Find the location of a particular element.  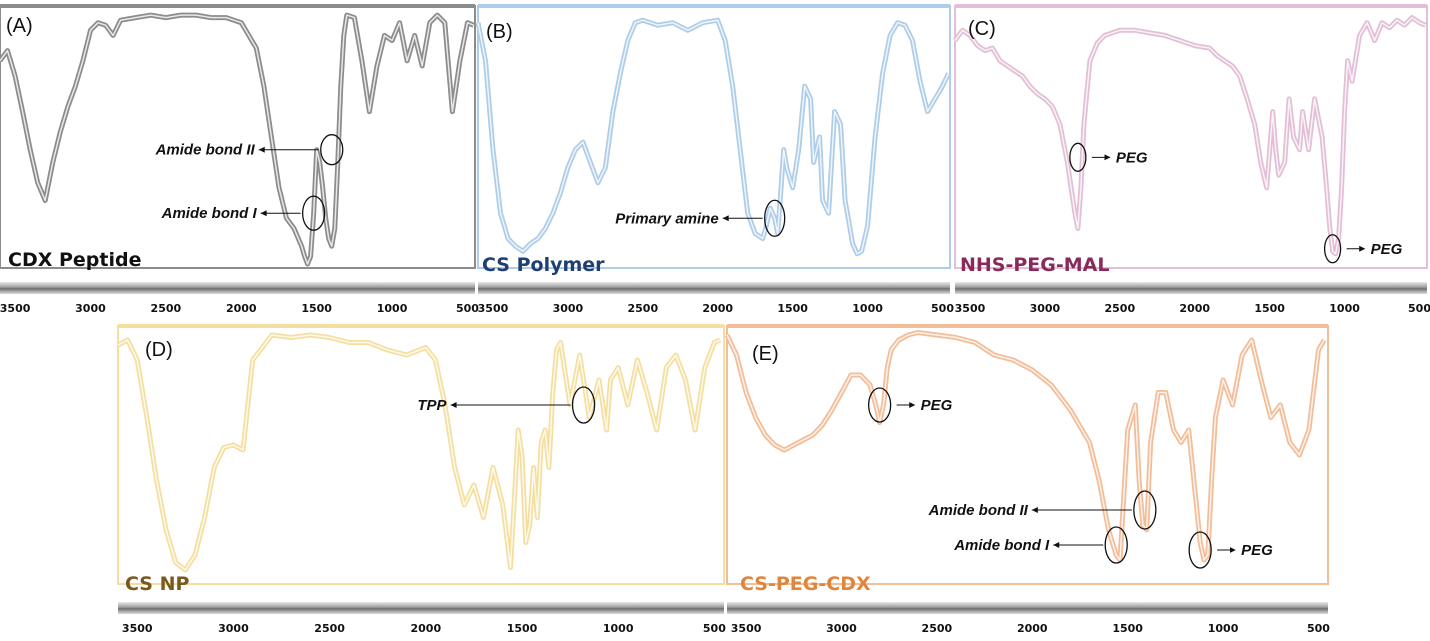

annotation-label: Primary amine is located at coordinates (666, 218).